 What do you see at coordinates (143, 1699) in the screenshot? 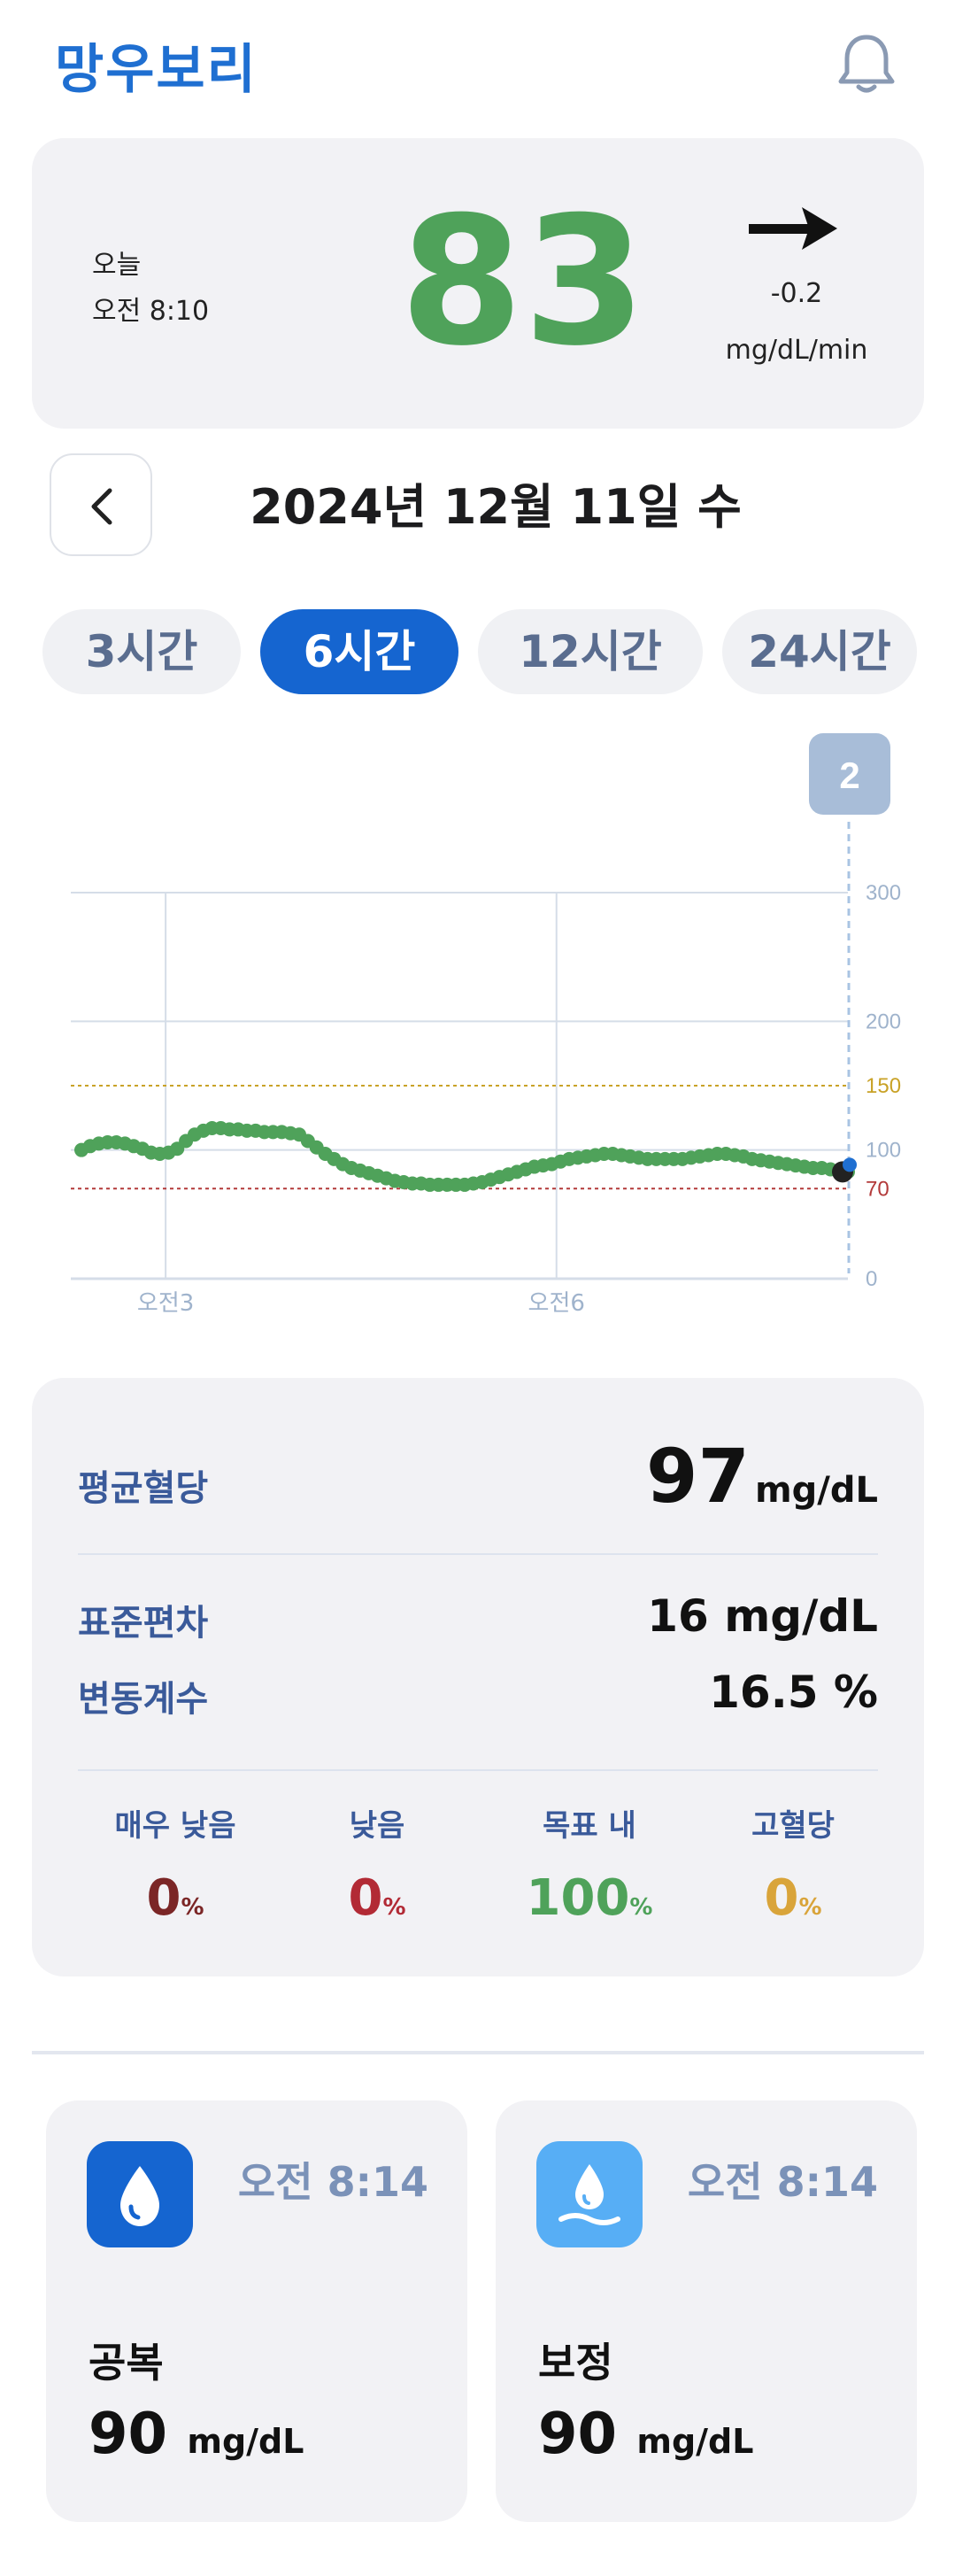
I see `coefficient-of-variation-label: 변동계수` at bounding box center [143, 1699].